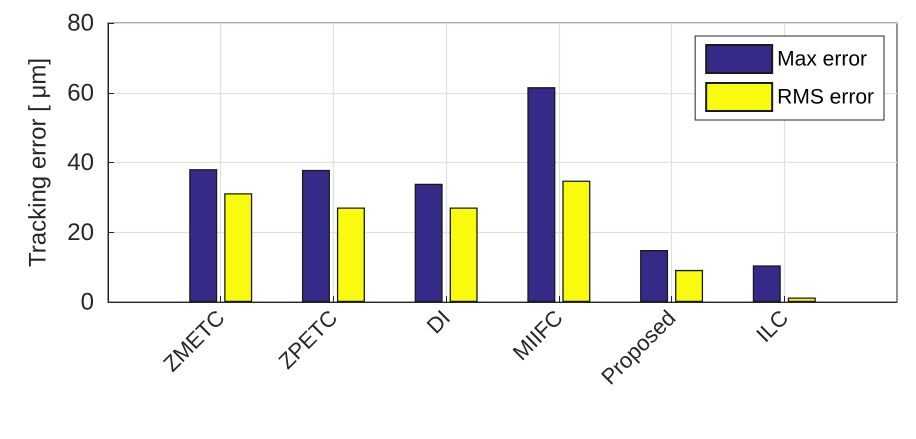  Describe the element at coordinates (80, 232) in the screenshot. I see `y-tick-label: 20` at that location.